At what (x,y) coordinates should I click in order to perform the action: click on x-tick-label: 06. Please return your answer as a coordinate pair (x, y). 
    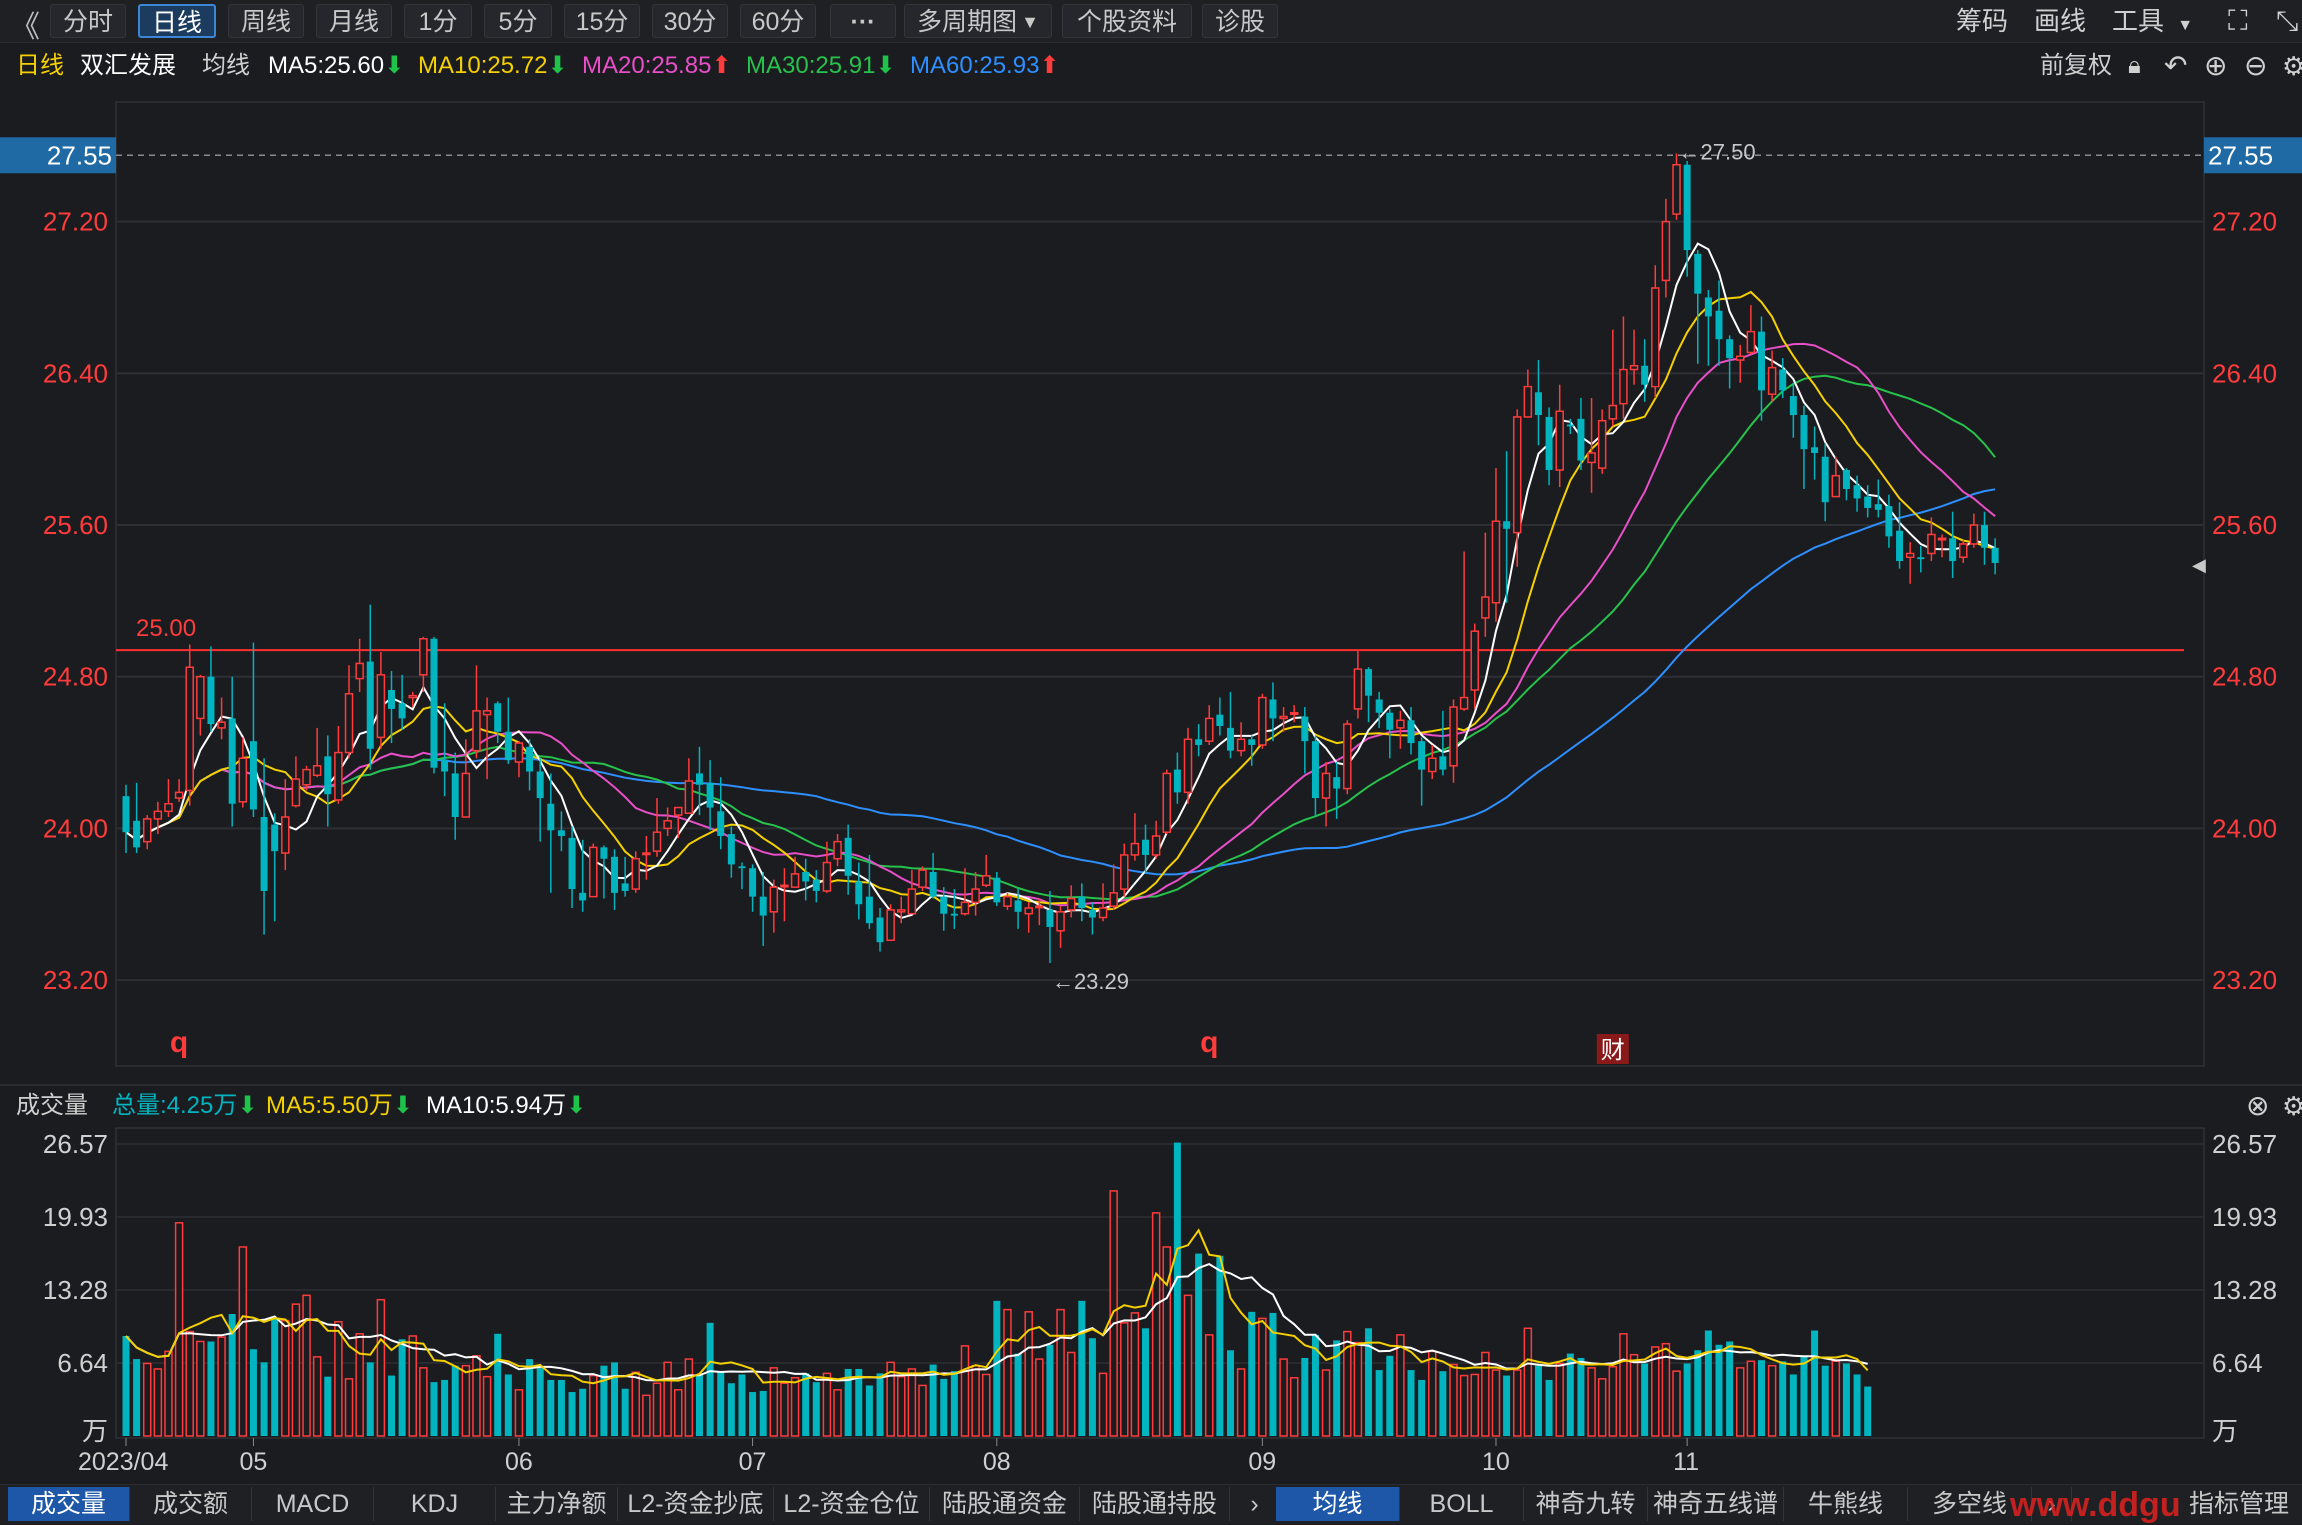
    Looking at the image, I should click on (519, 1462).